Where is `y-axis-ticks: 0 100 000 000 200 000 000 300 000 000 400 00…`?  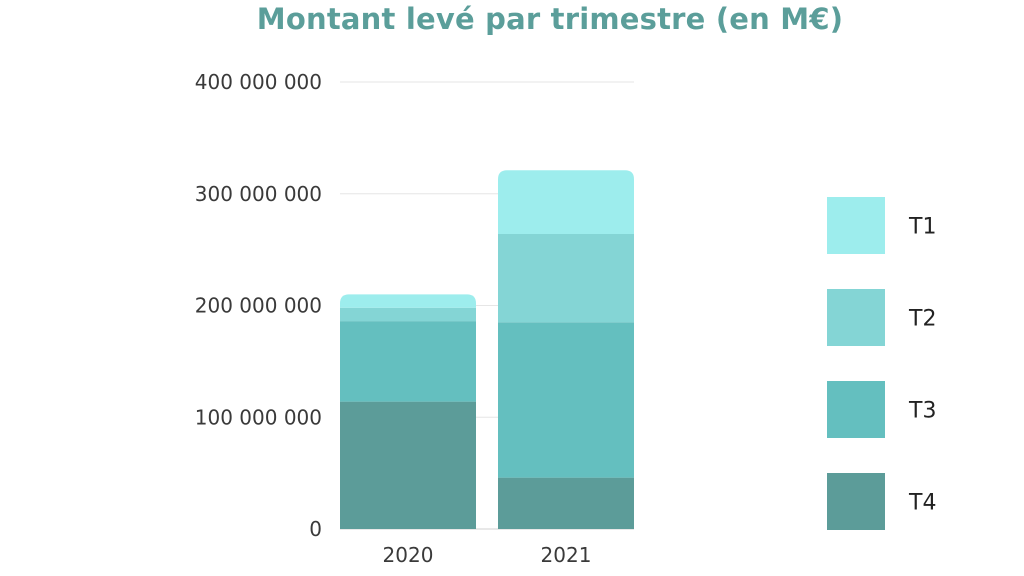 y-axis-ticks: 0 100 000 000 200 000 000 300 000 000 400 00… is located at coordinates (258, 305).